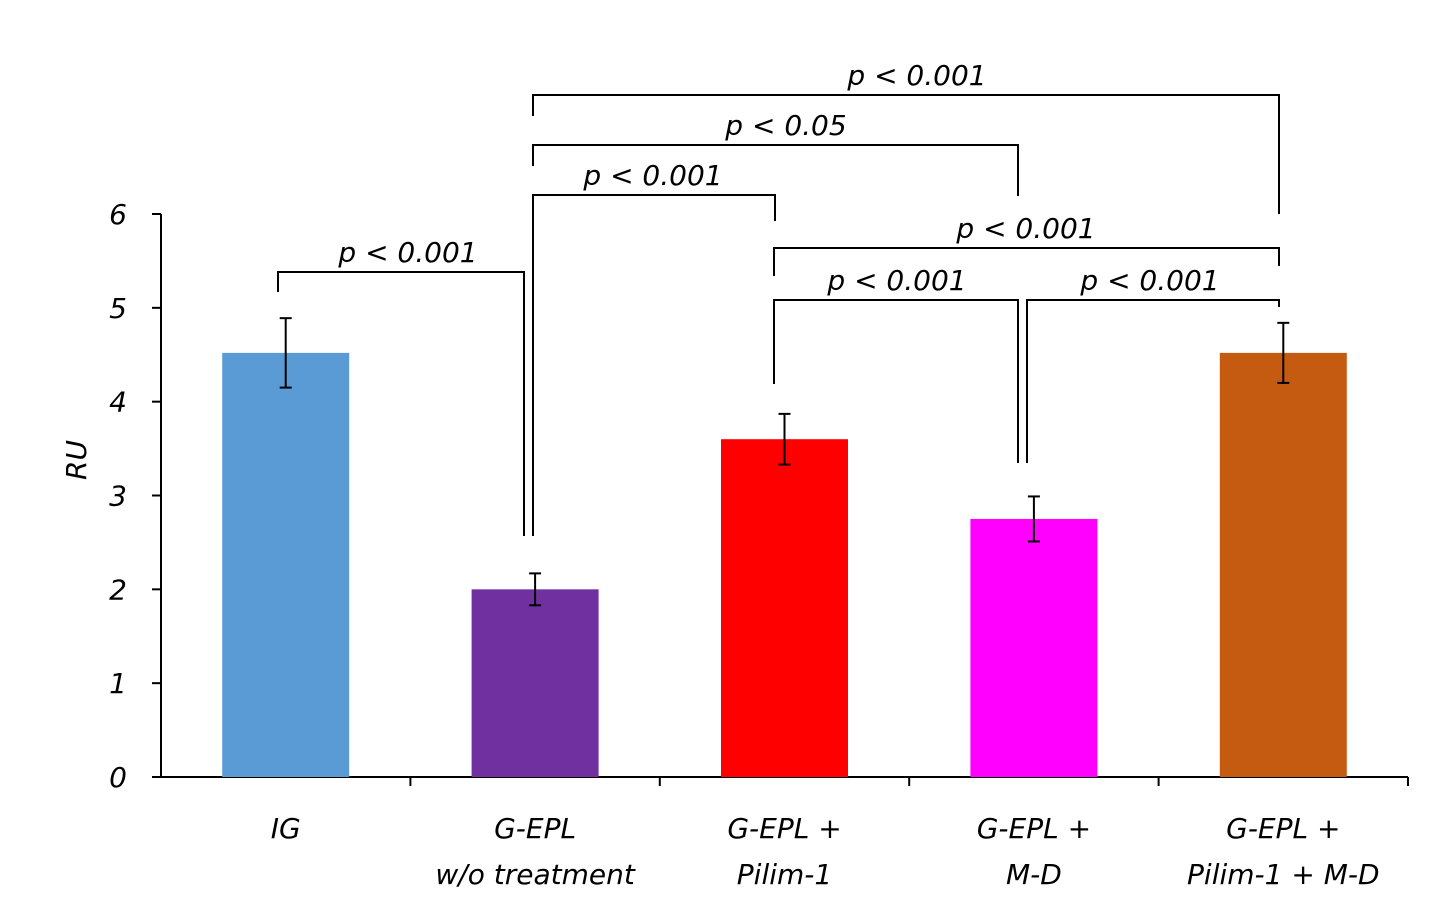  What do you see at coordinates (1034, 874) in the screenshot?
I see `x-category-label: M-D` at bounding box center [1034, 874].